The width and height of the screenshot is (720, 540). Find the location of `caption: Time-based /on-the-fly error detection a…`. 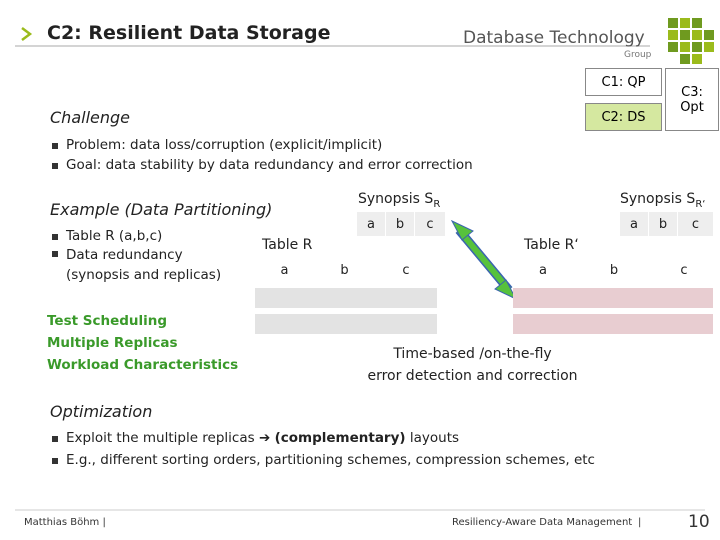

caption: Time-based /on-the-fly error detection a… is located at coordinates (472, 365).